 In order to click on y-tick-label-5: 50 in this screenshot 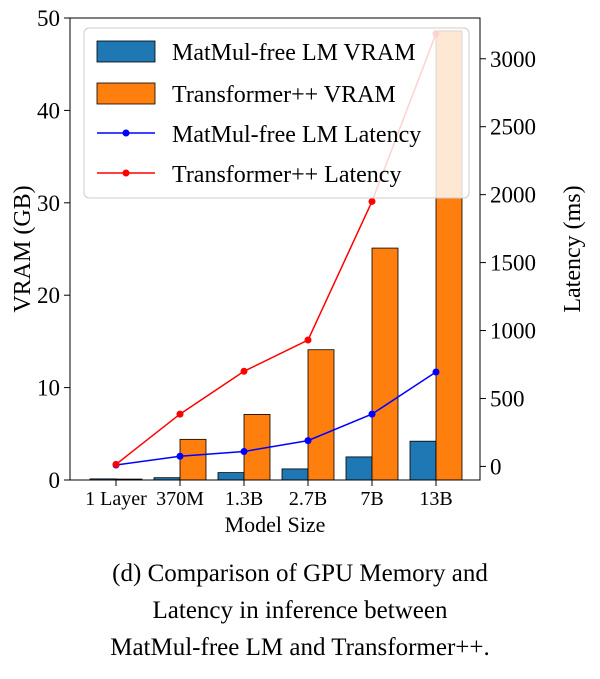, I will do `click(48, 18)`.